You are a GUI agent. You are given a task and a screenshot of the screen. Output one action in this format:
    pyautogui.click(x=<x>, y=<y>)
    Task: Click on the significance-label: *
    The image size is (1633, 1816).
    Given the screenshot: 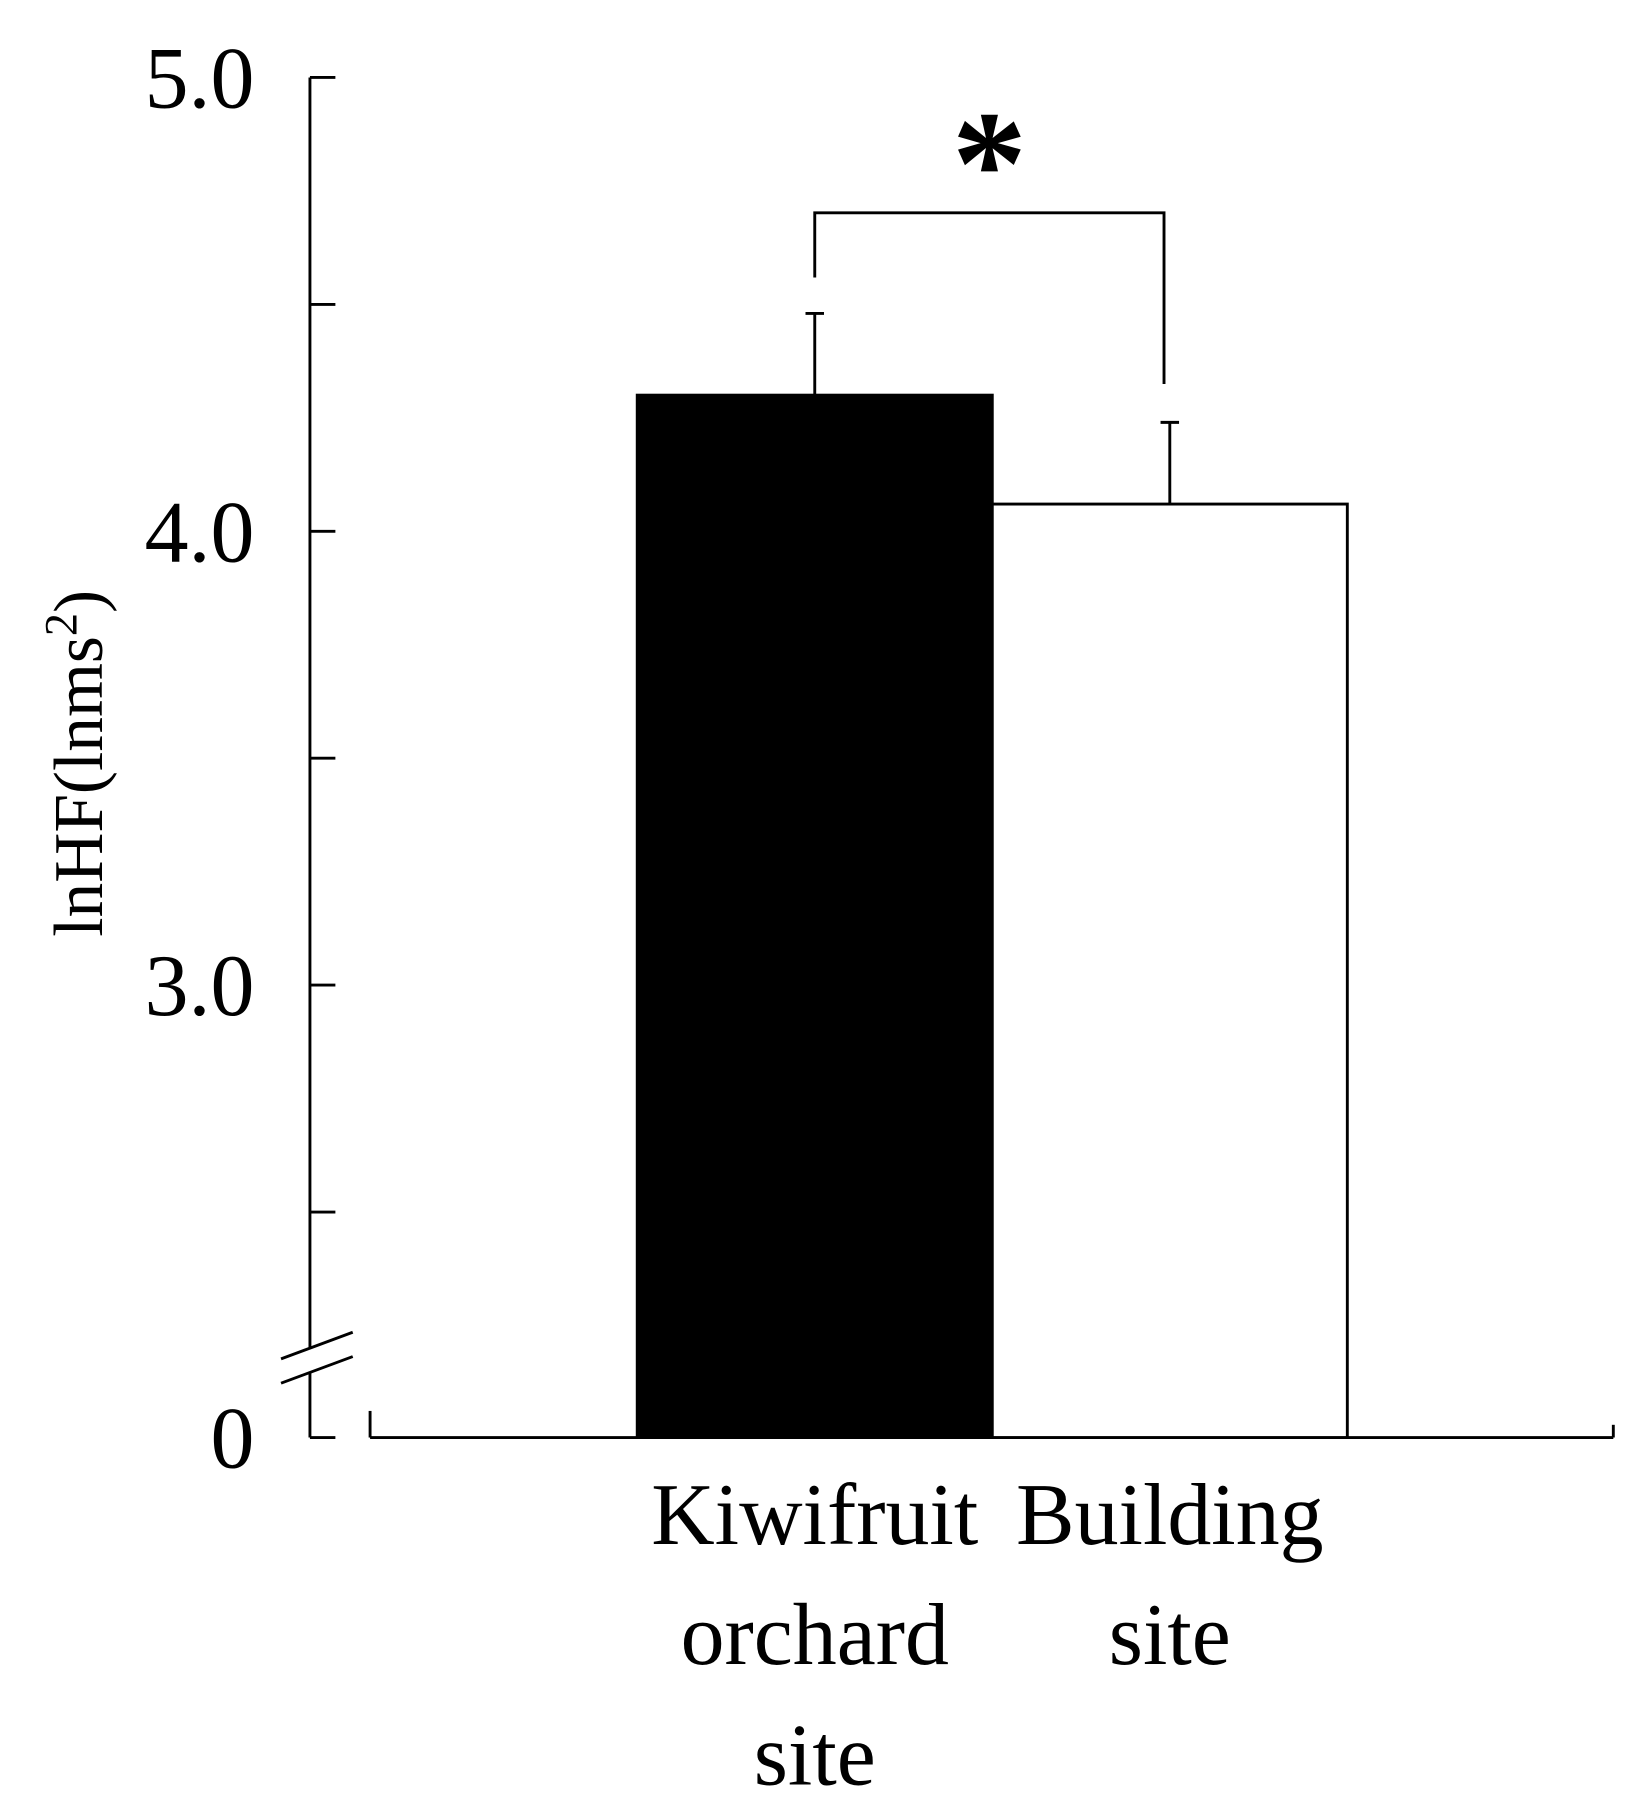 What is the action you would take?
    pyautogui.click(x=989, y=163)
    